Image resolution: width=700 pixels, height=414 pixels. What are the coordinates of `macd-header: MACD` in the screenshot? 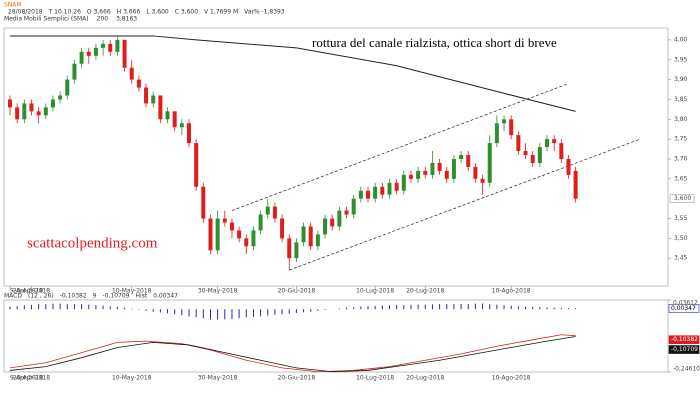 It's located at (13, 296).